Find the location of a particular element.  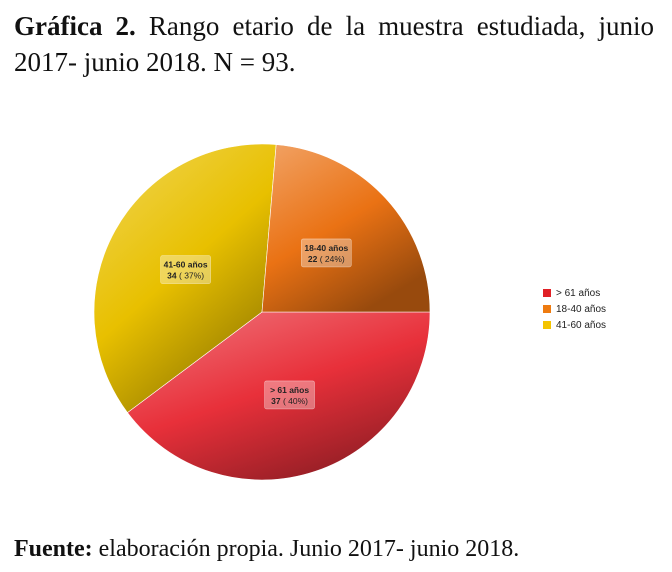

source-label: Fuente: is located at coordinates (53, 549).